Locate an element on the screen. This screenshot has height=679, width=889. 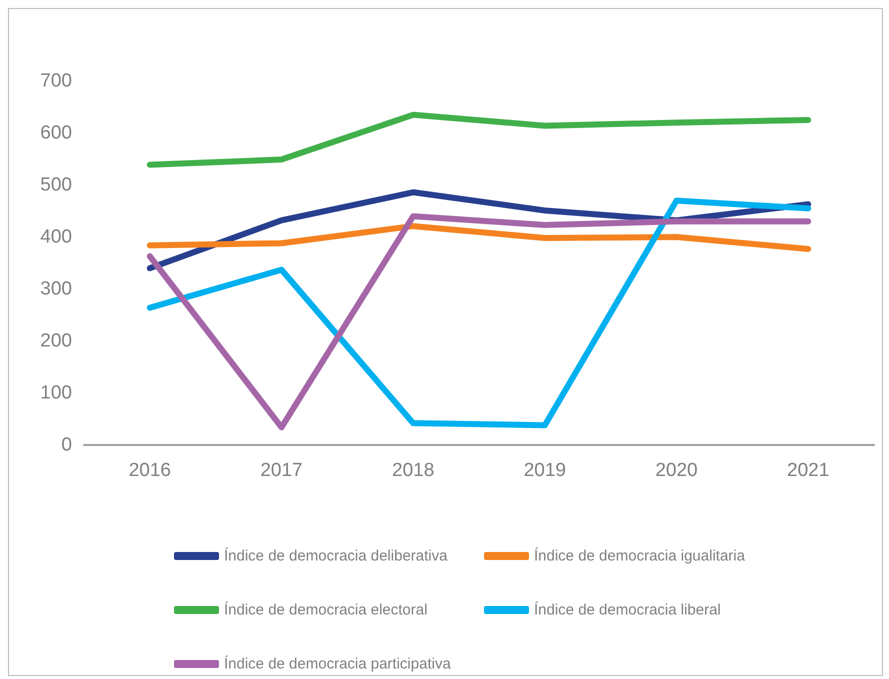
x-tick-label: 2017 is located at coordinates (281, 470).